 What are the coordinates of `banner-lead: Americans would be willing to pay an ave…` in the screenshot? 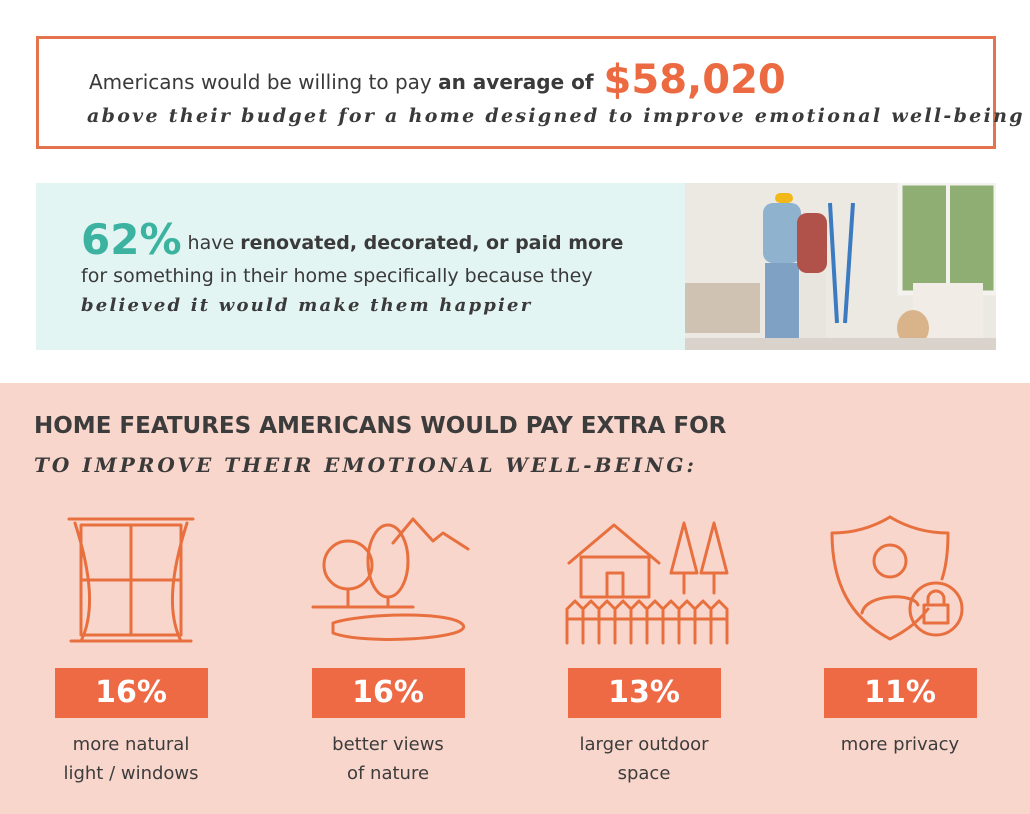 It's located at (437, 80).